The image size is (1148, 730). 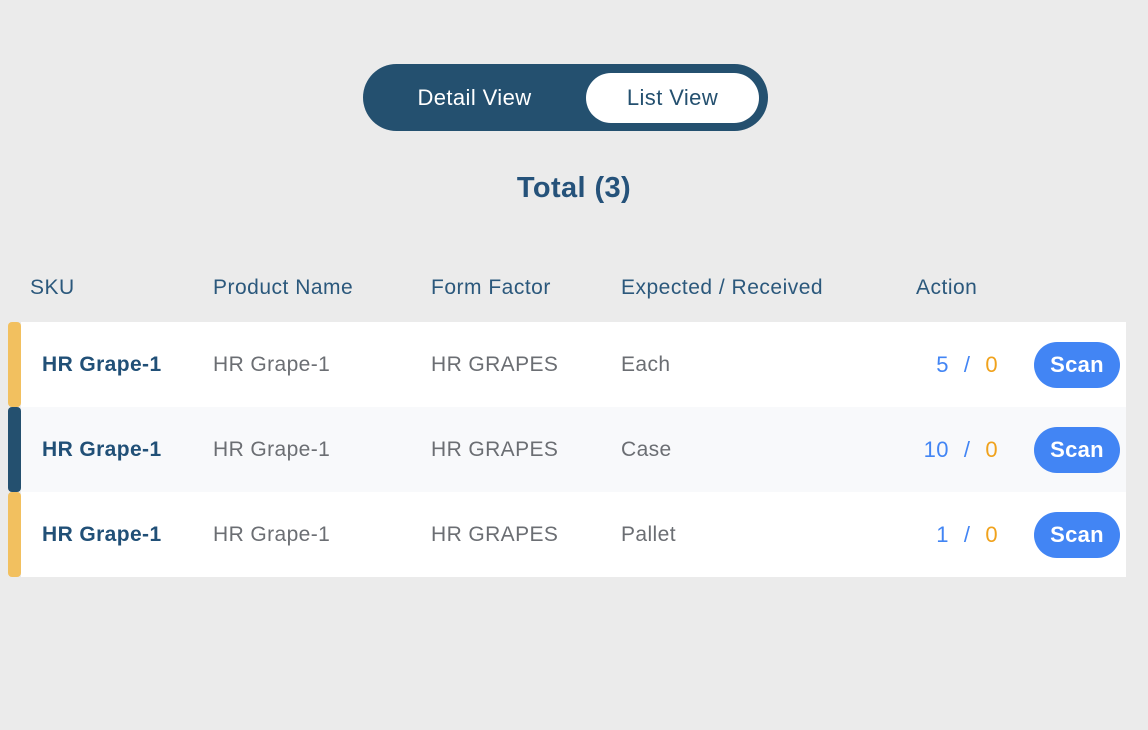 I want to click on cell-expected-received: 10 / 0, so click(x=869, y=450).